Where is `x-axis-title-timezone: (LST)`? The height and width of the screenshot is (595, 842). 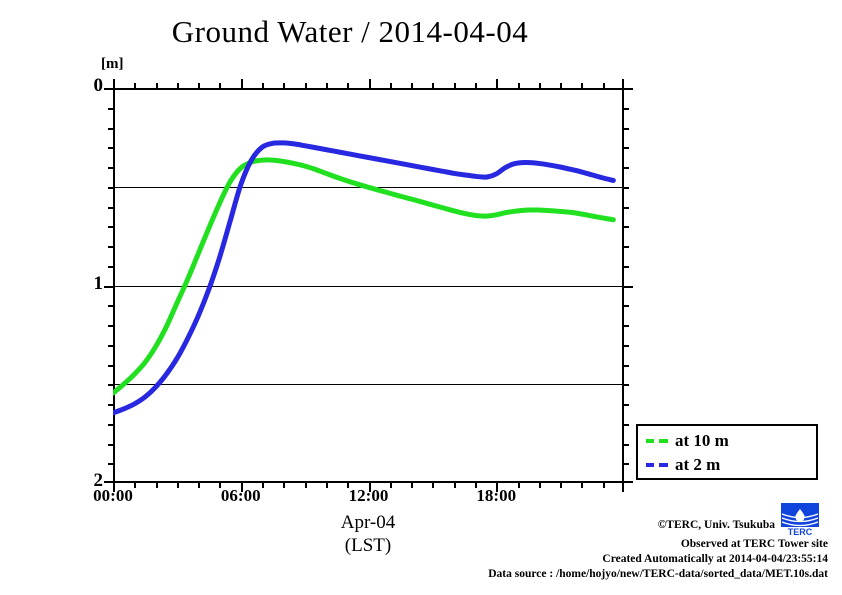
x-axis-title-timezone: (LST) is located at coordinates (368, 545).